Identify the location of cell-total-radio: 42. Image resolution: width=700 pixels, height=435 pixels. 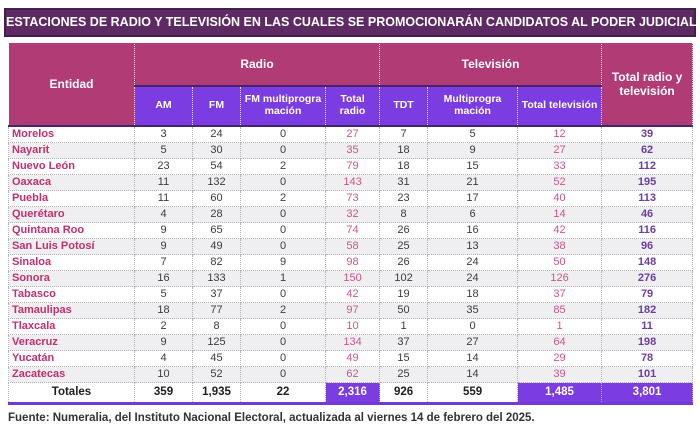
(352, 294).